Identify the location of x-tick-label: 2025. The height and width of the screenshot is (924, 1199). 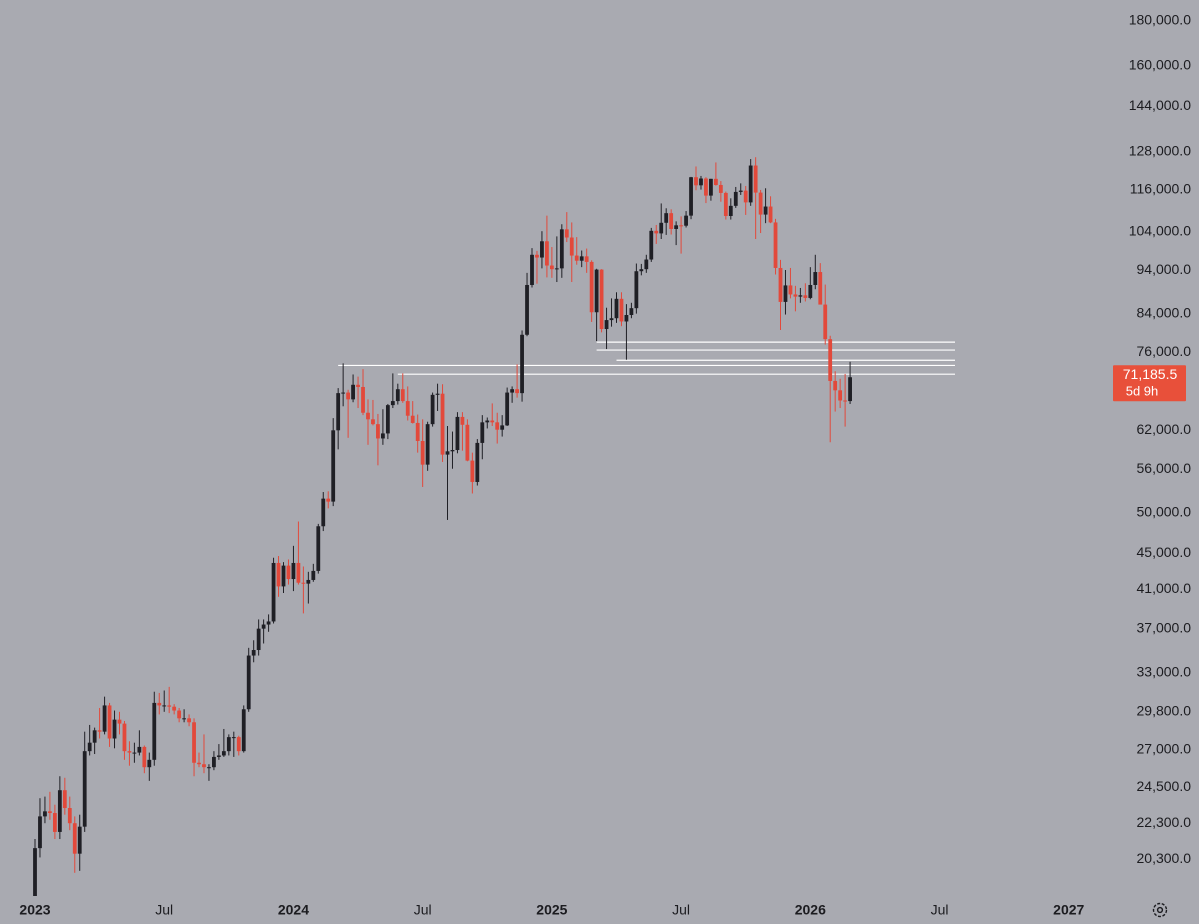
(551, 910).